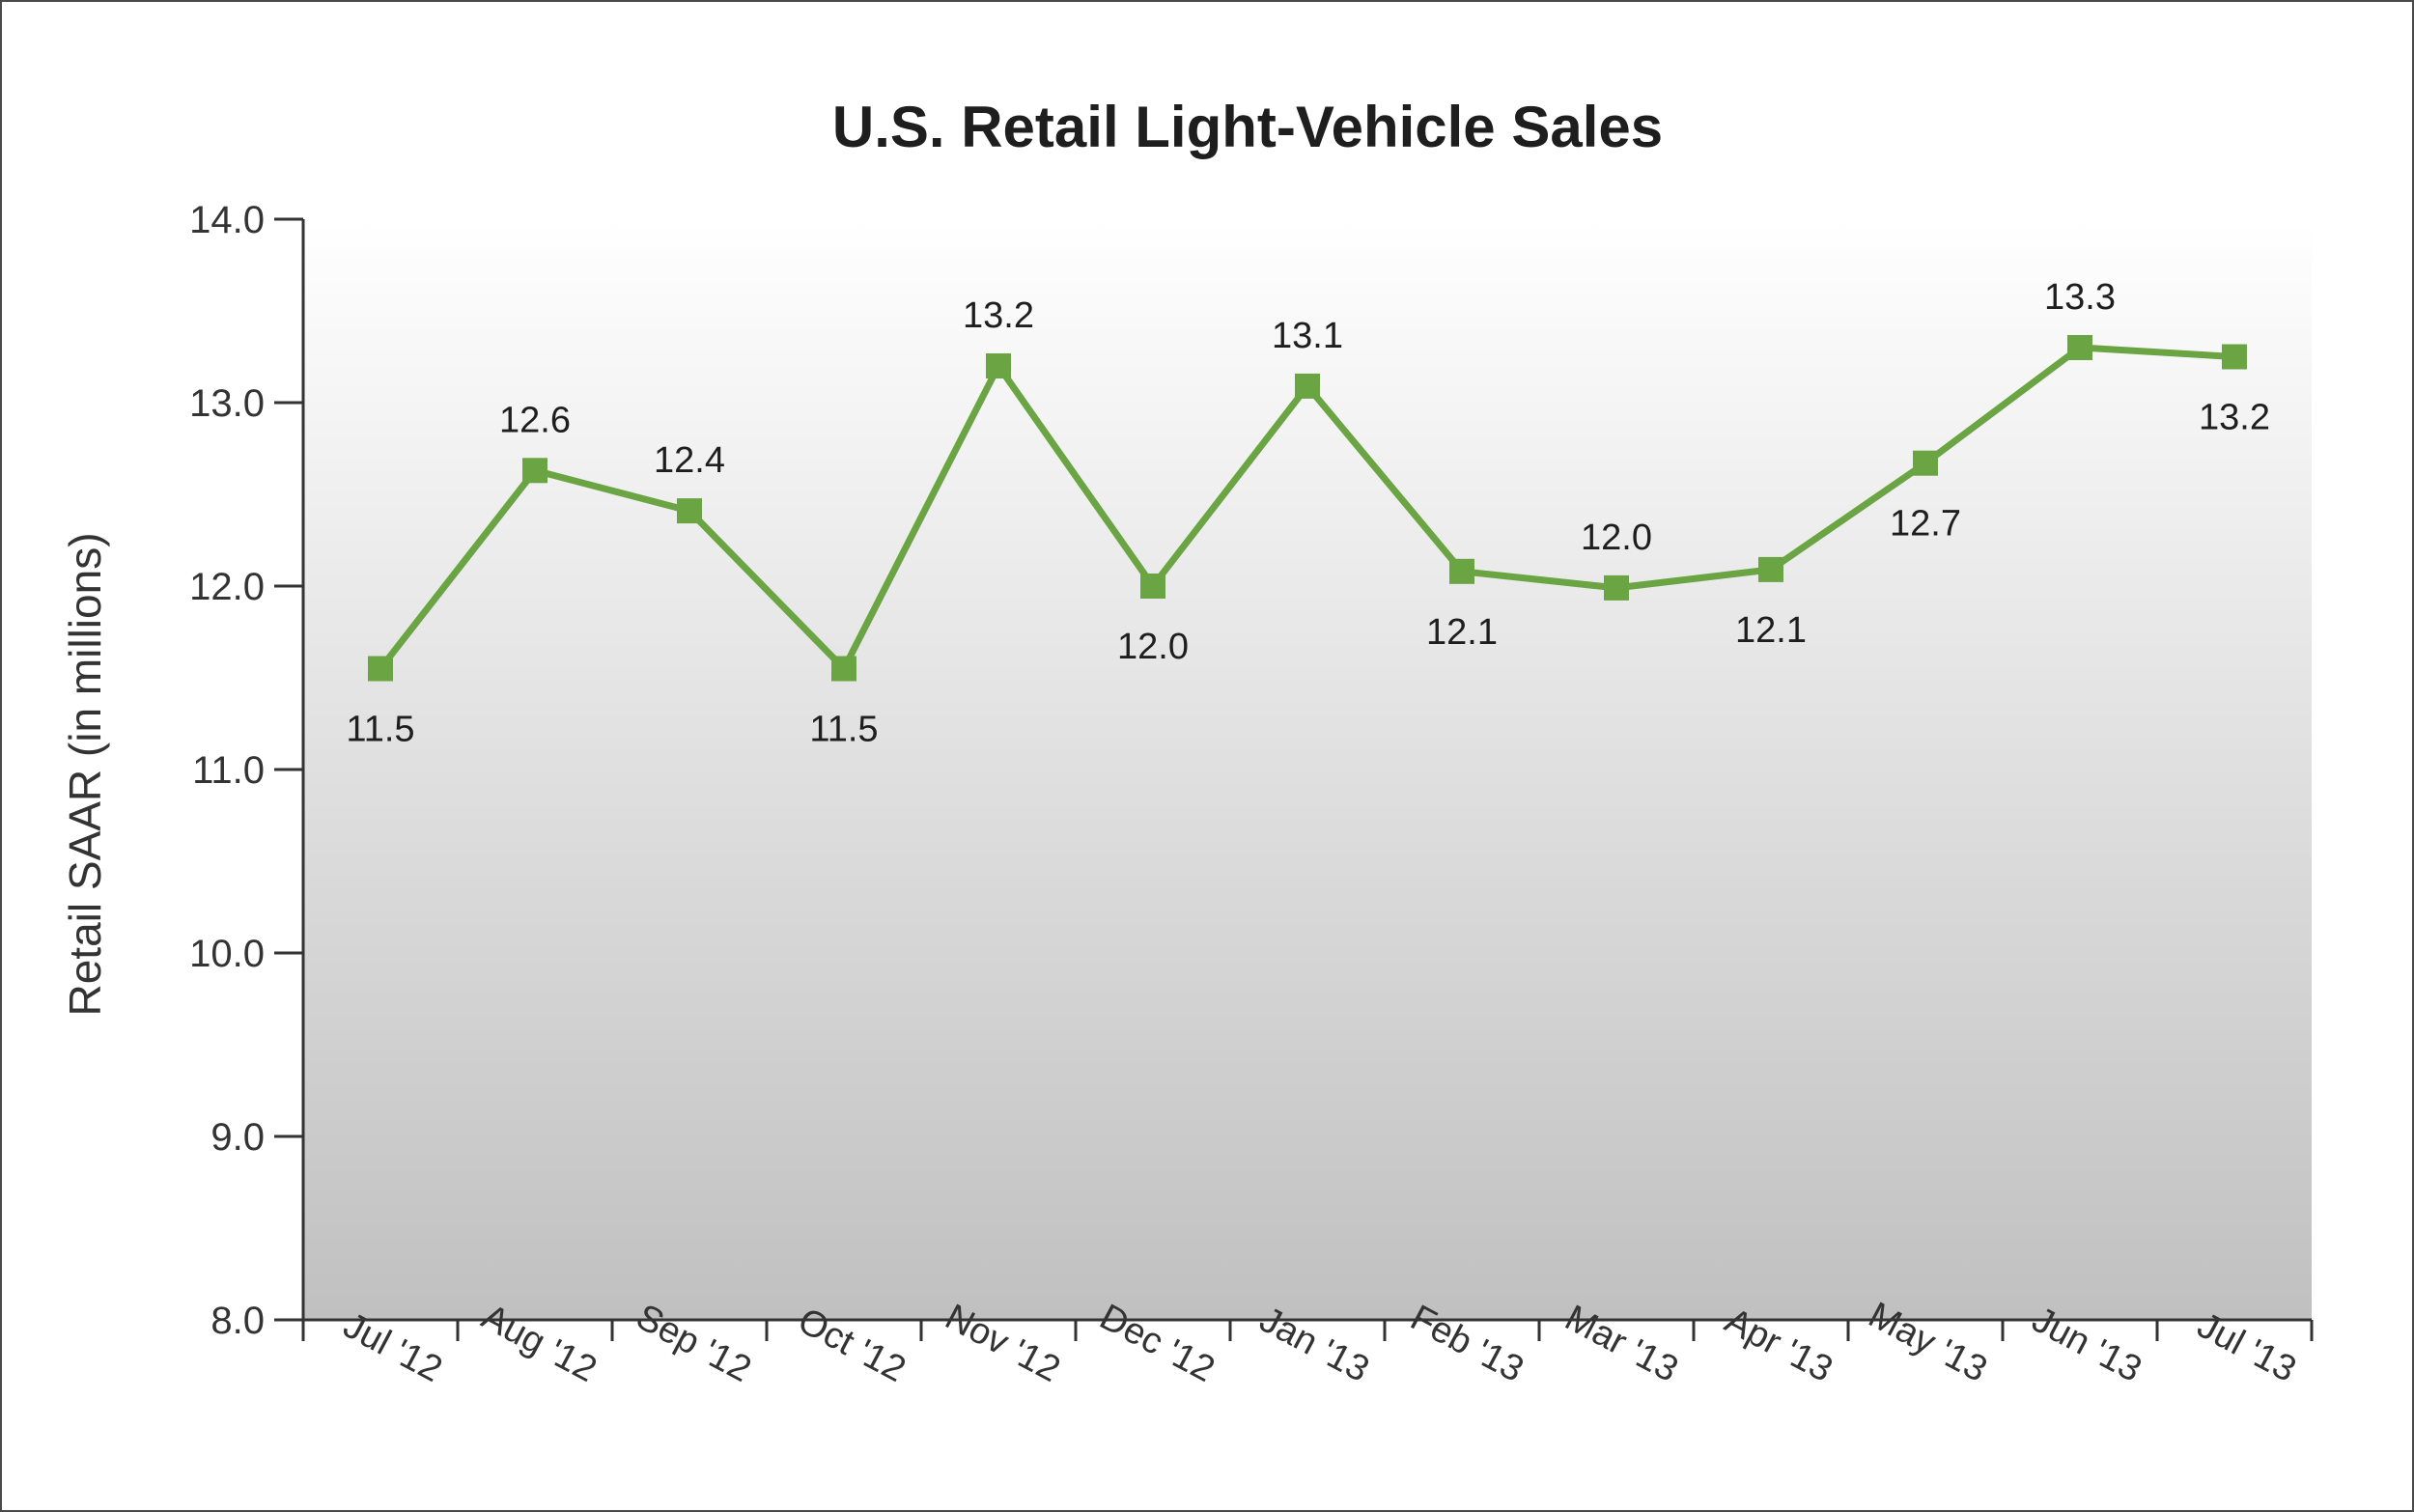  Describe the element at coordinates (2080, 297) in the screenshot. I see `data-label: 13.3` at that location.